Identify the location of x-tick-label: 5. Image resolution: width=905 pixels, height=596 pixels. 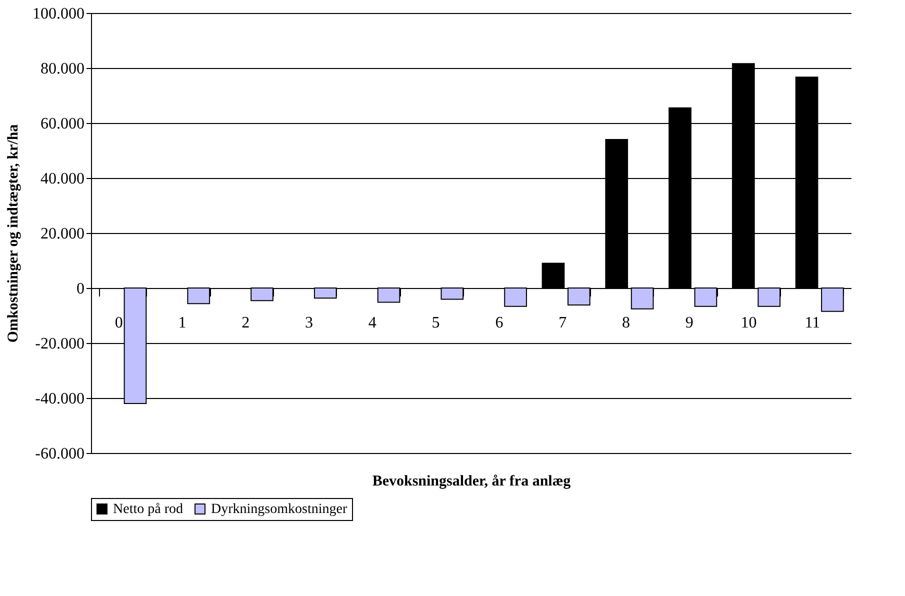
(436, 323).